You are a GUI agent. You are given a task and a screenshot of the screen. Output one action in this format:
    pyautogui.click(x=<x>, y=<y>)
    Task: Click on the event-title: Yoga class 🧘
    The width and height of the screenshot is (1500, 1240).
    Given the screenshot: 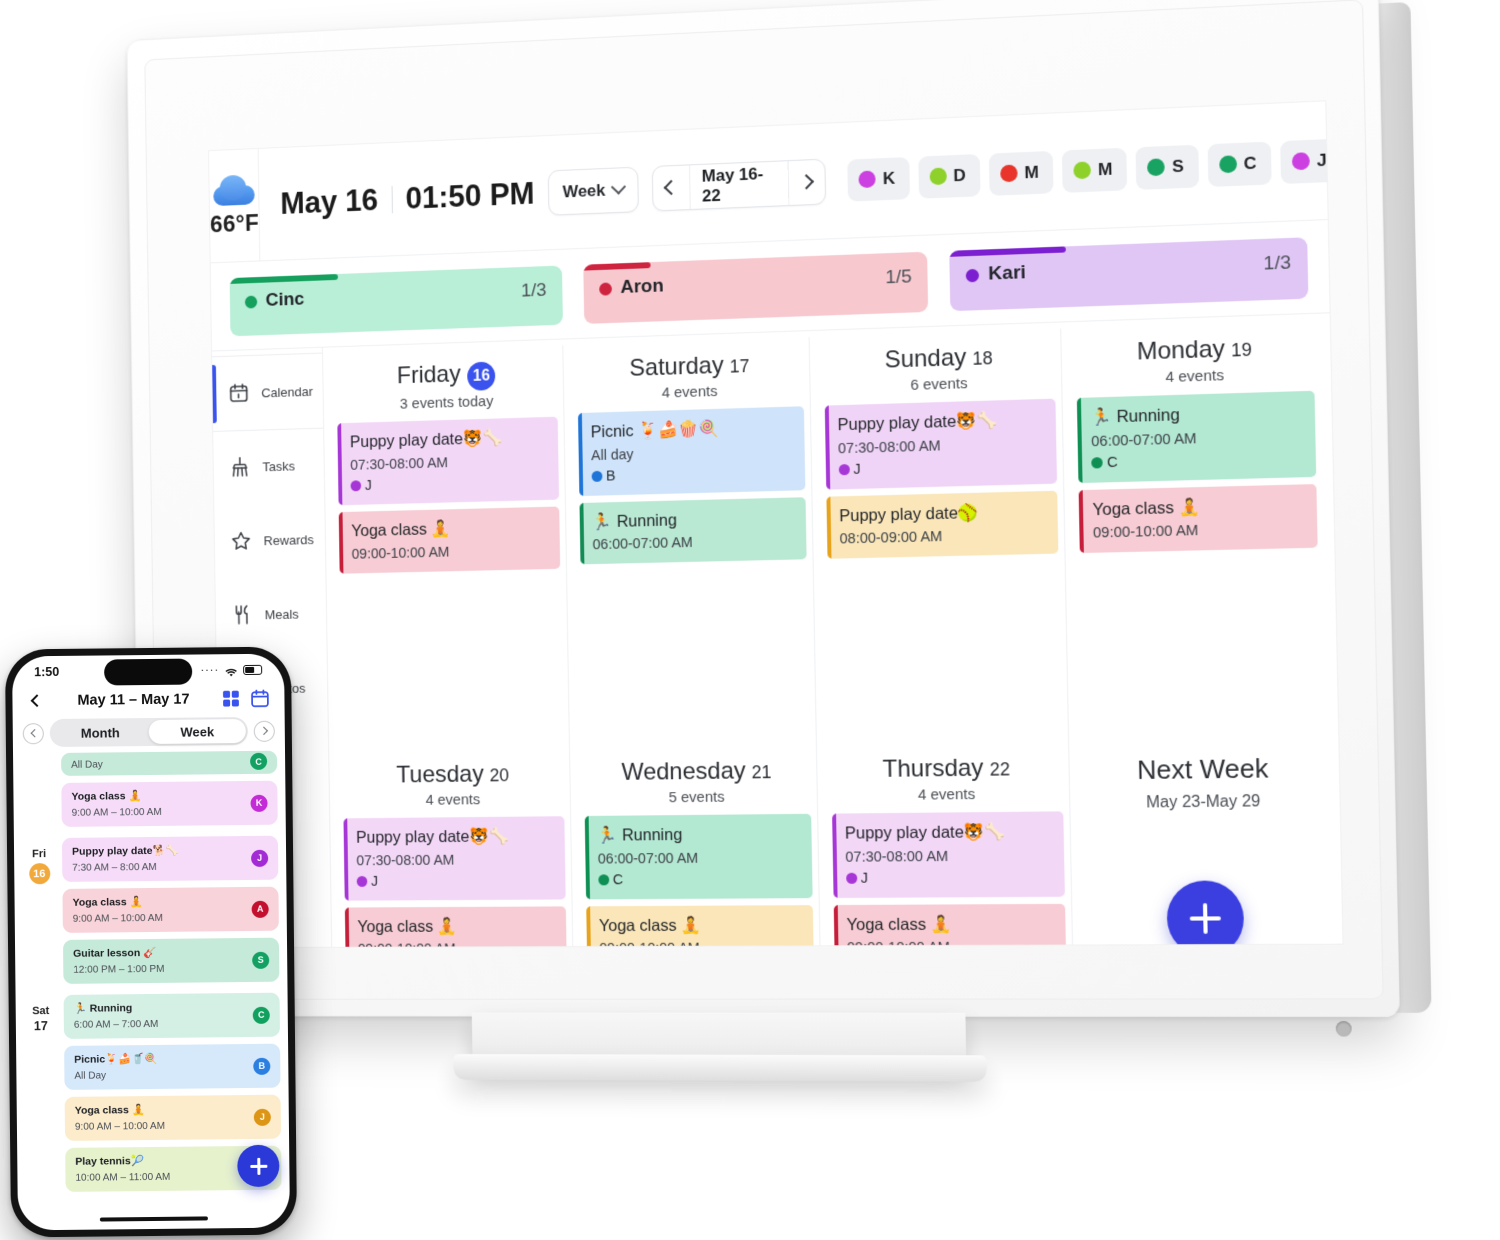 What is the action you would take?
    pyautogui.click(x=401, y=530)
    